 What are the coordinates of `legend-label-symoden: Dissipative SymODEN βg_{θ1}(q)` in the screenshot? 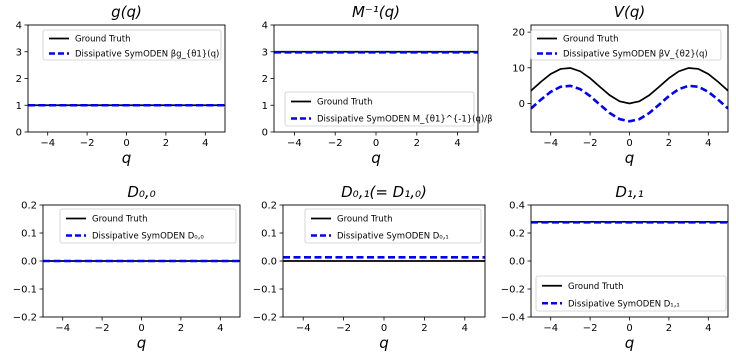 It's located at (147, 55).